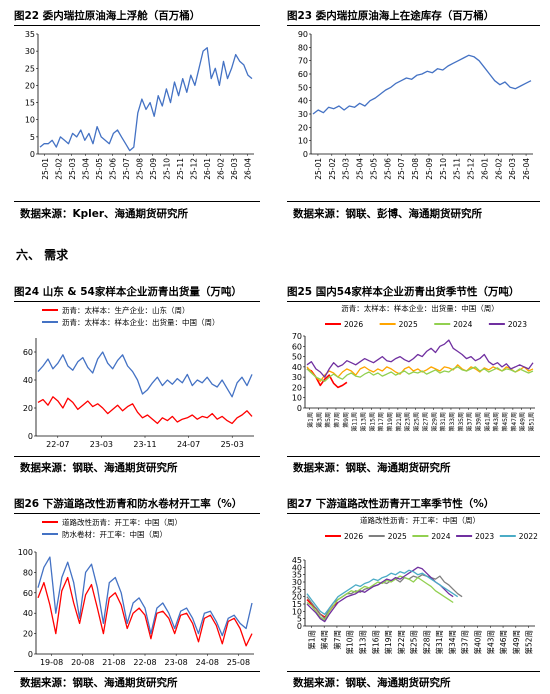 The width and height of the screenshot is (550, 694). I want to click on chart-title: 图22 委内瑞拉原油海上浮舱（百万桶）, so click(107, 16).